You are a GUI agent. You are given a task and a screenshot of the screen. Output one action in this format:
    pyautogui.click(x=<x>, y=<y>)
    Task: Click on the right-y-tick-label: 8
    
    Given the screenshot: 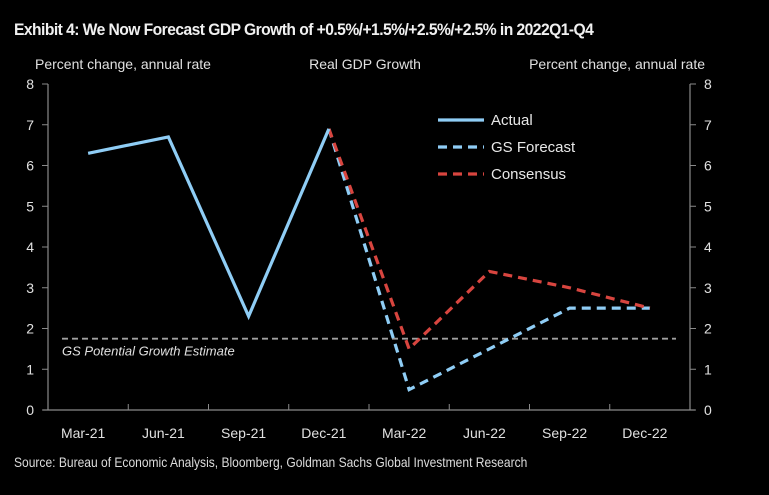 What is the action you would take?
    pyautogui.click(x=708, y=84)
    